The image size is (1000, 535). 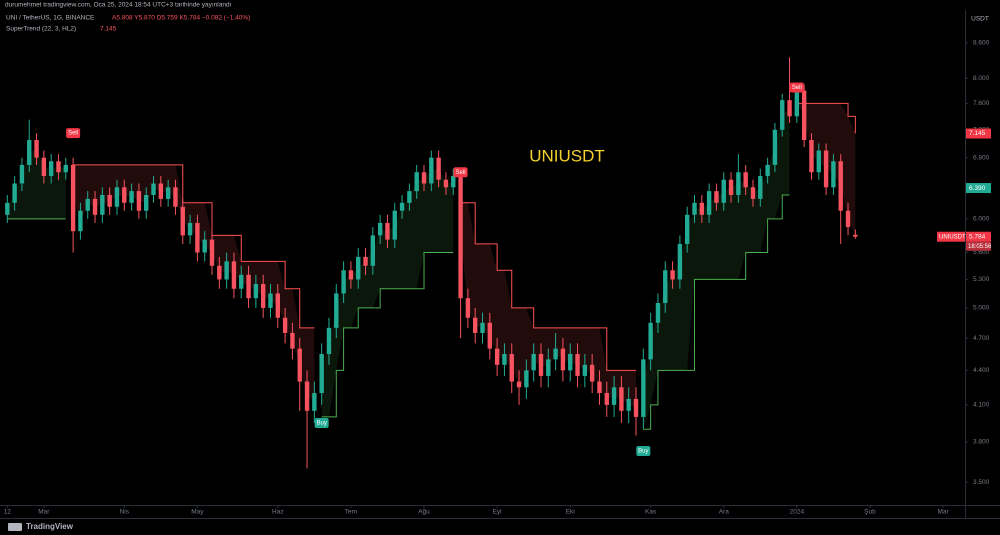 I want to click on price-tag-label: 7.145, so click(x=977, y=133).